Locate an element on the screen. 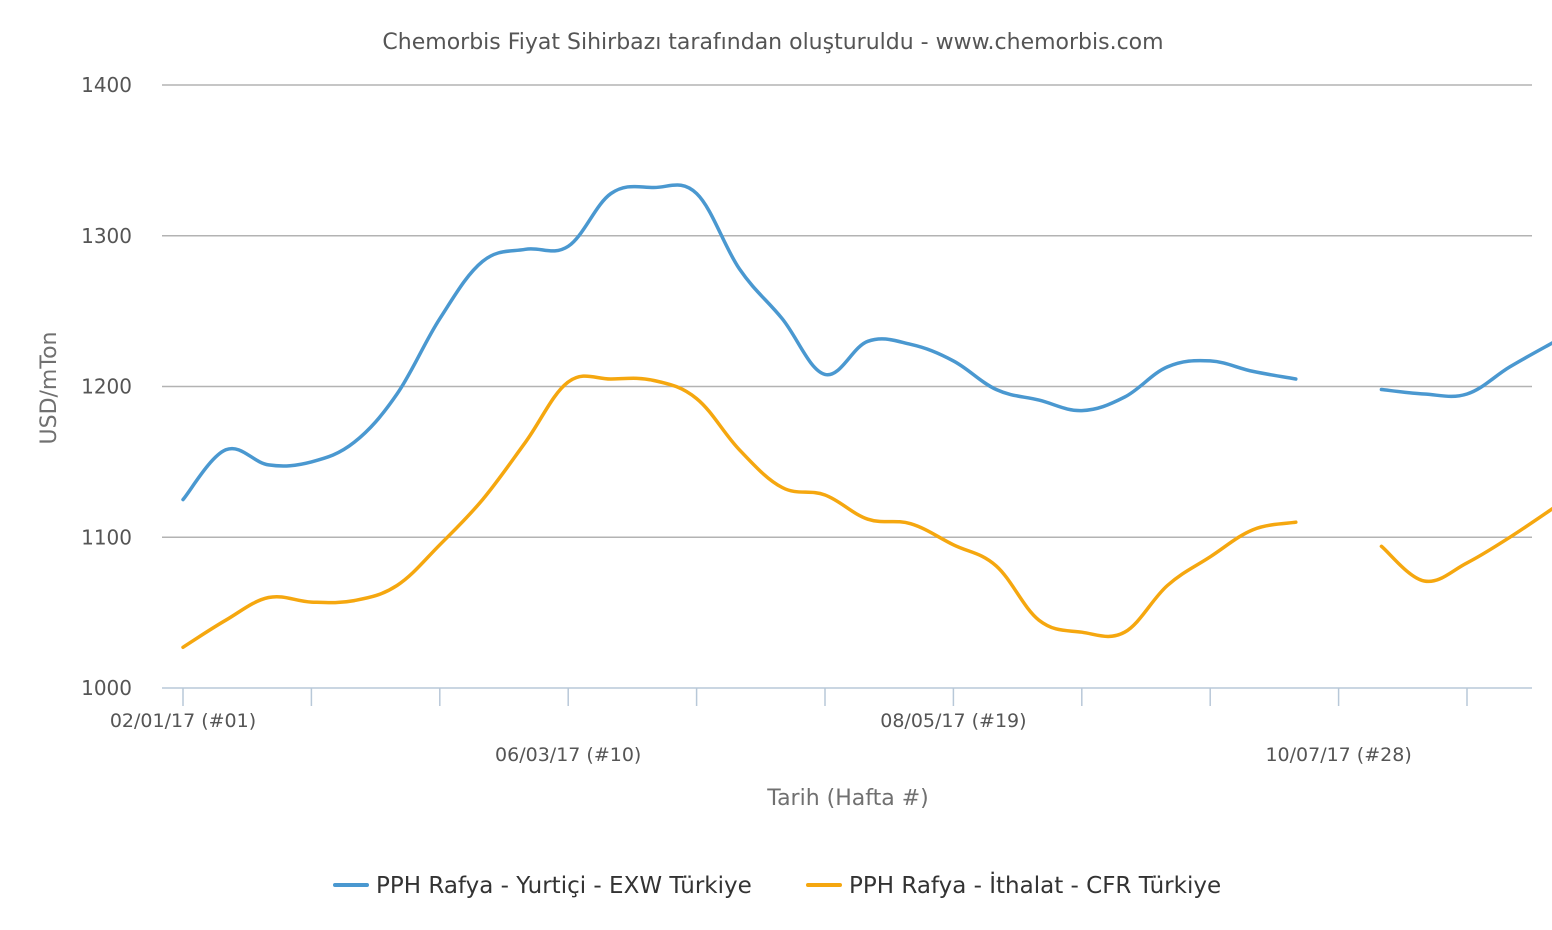 The width and height of the screenshot is (1552, 930). legend-item-ithalat: PPH Rafya - İthalat - CFR Türkiye is located at coordinates (1013, 885).